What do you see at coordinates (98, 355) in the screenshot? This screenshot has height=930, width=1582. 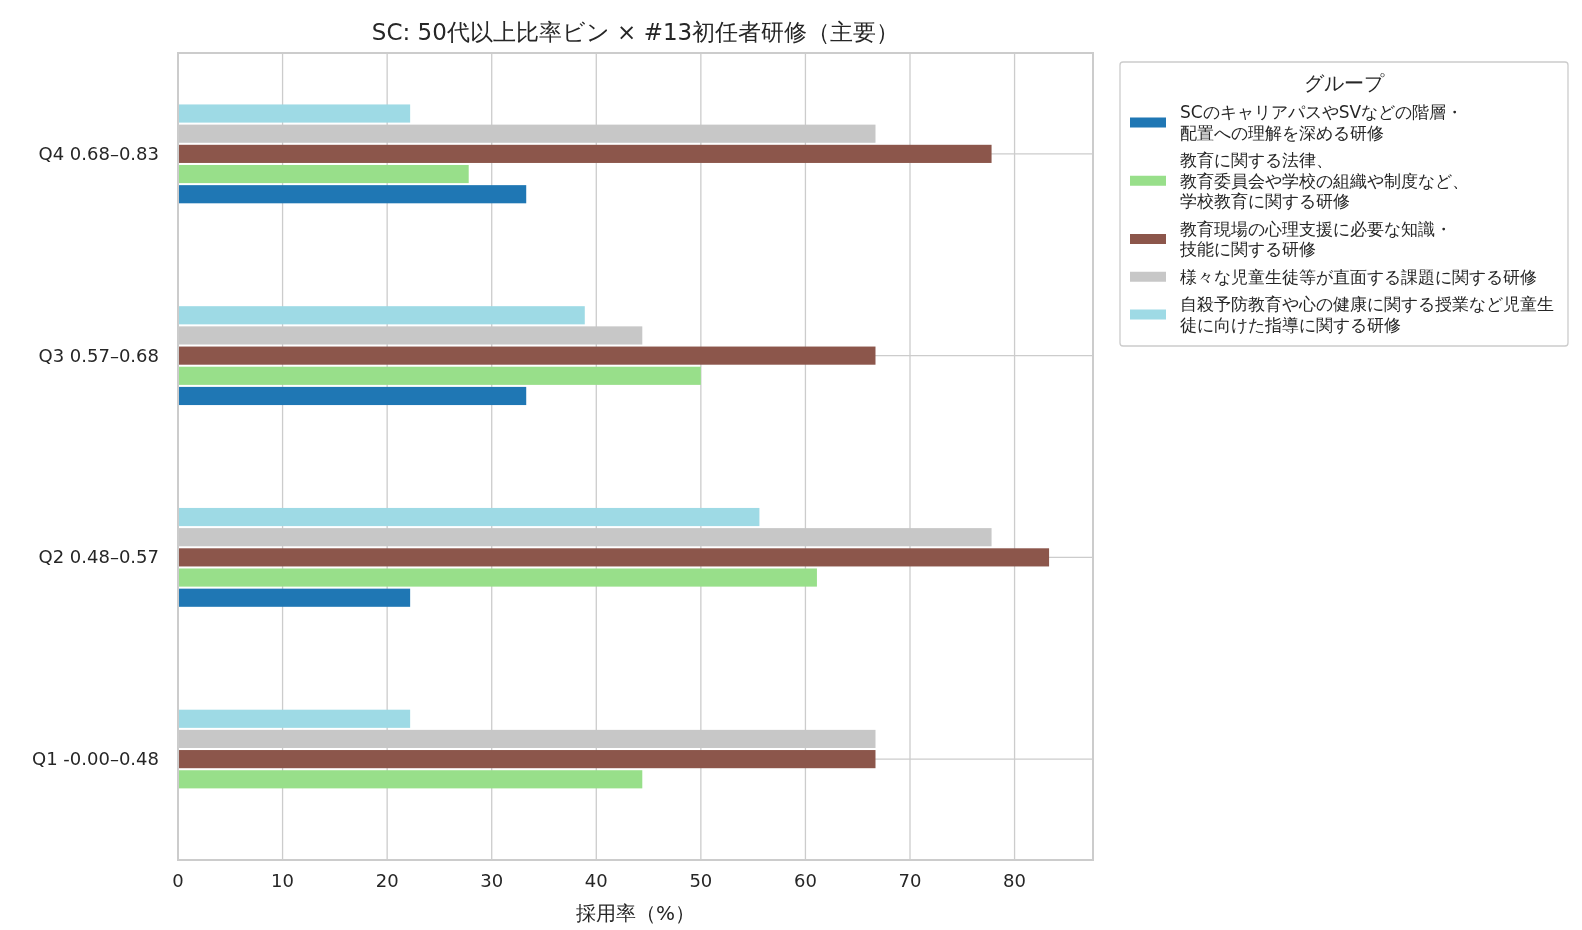 I see `y-tick-label: Q3 0.57–0.68` at bounding box center [98, 355].